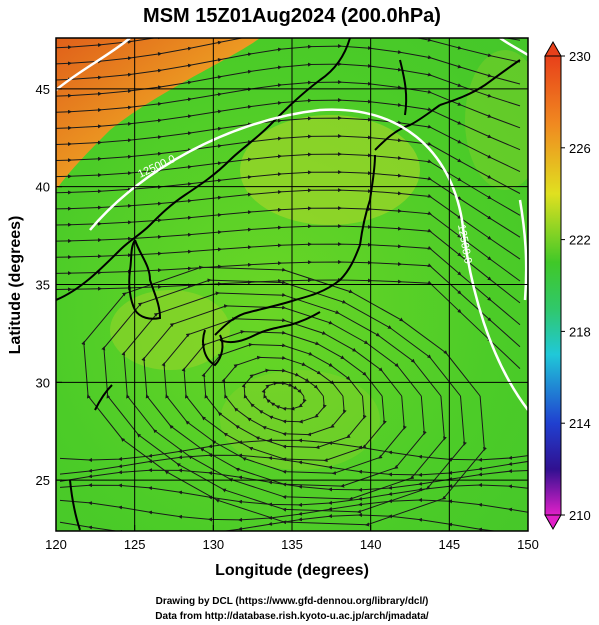  What do you see at coordinates (580, 148) in the screenshot?
I see `colorbar-tick-label: 226` at bounding box center [580, 148].